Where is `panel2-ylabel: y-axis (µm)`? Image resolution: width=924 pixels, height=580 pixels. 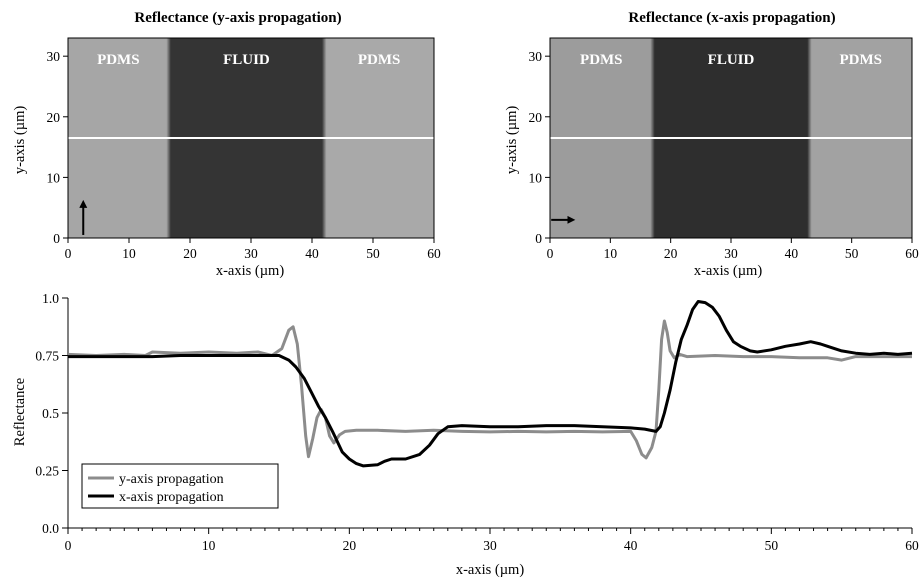 panel2-ylabel: y-axis (µm) is located at coordinates (512, 140).